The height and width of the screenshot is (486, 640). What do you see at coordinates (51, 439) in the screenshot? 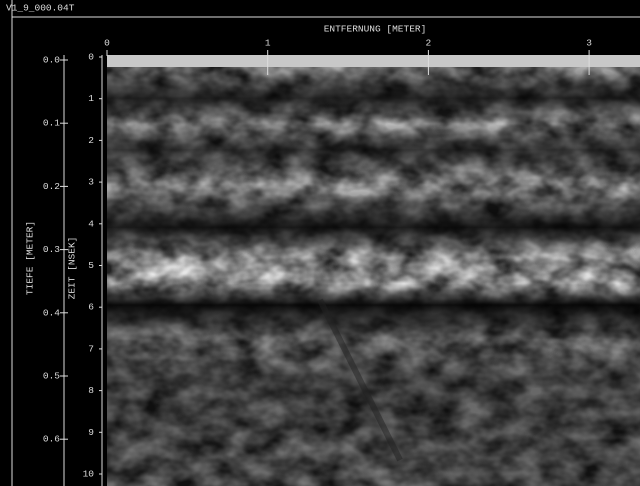
I see `depth-tick-label: 0.6` at bounding box center [51, 439].